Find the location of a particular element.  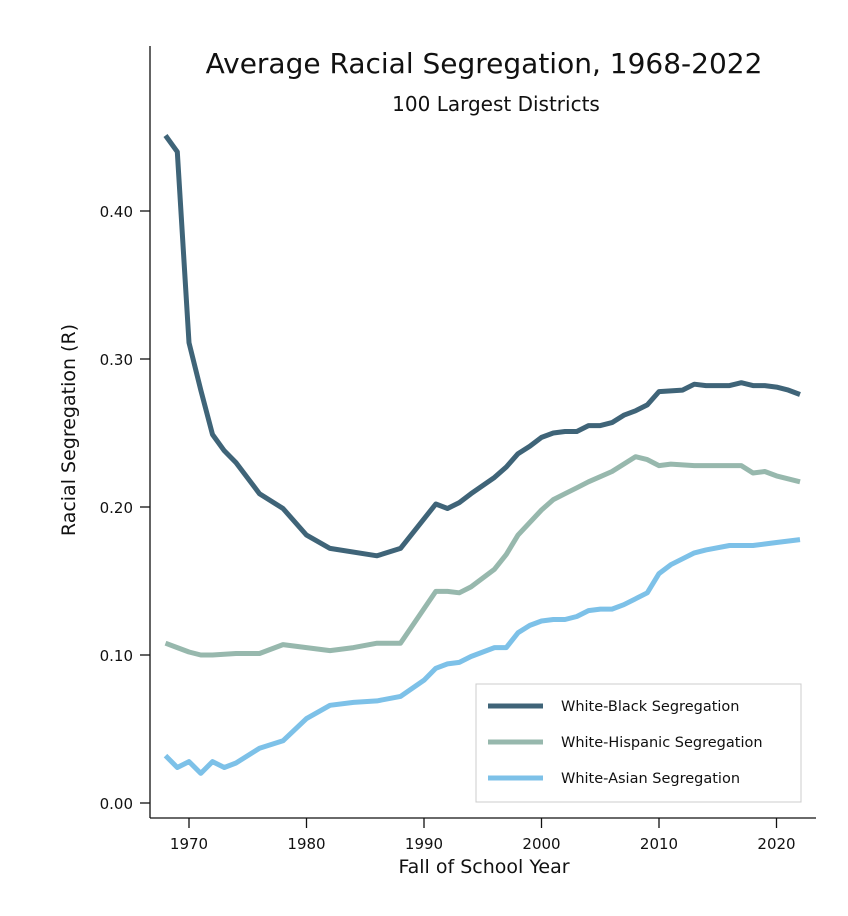

x-tick-label: 1980 is located at coordinates (306, 844).